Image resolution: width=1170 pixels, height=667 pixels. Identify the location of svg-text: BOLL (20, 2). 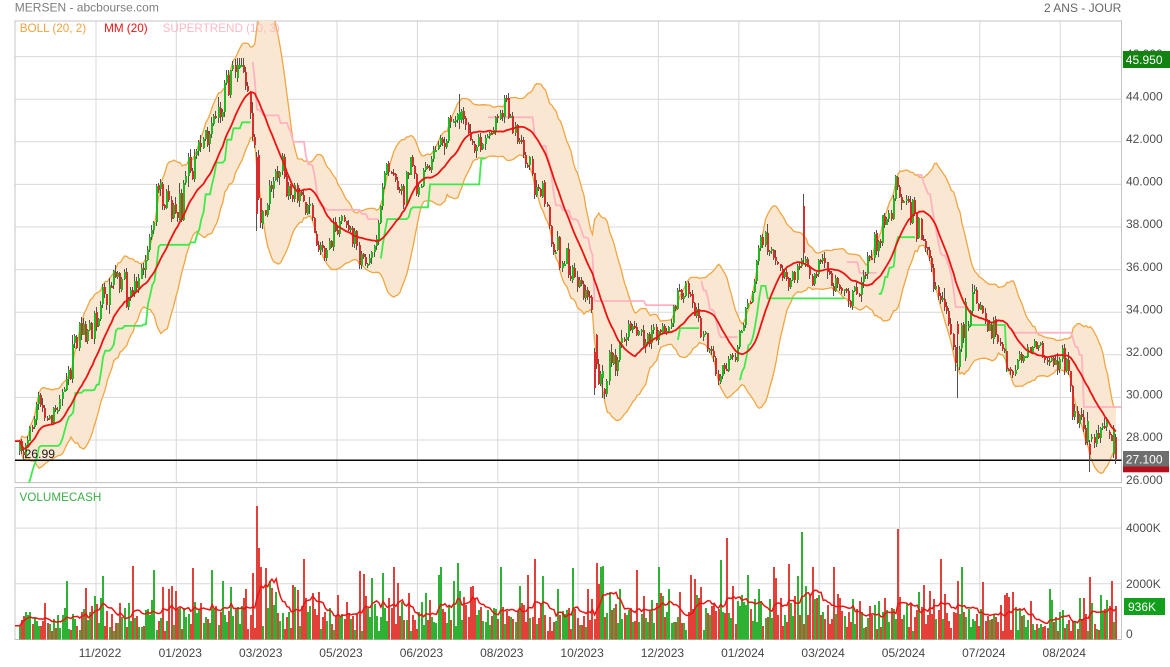
(53, 28).